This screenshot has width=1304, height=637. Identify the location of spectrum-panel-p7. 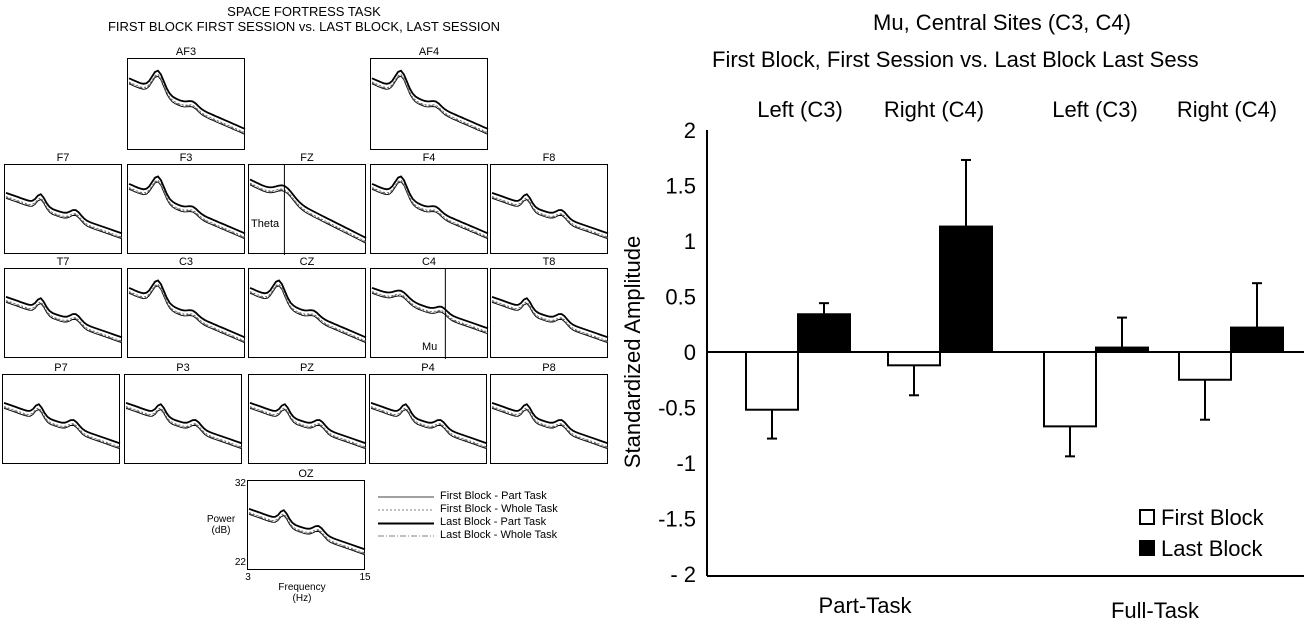
(61, 419).